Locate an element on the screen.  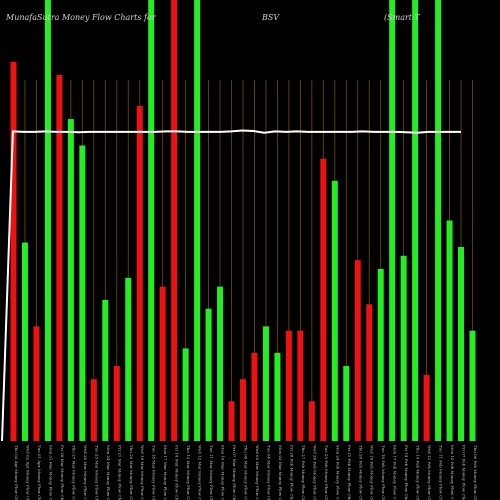
x-tick-label: Mon 24 Mar Money Flow Chart is located at coordinates (108, 472).